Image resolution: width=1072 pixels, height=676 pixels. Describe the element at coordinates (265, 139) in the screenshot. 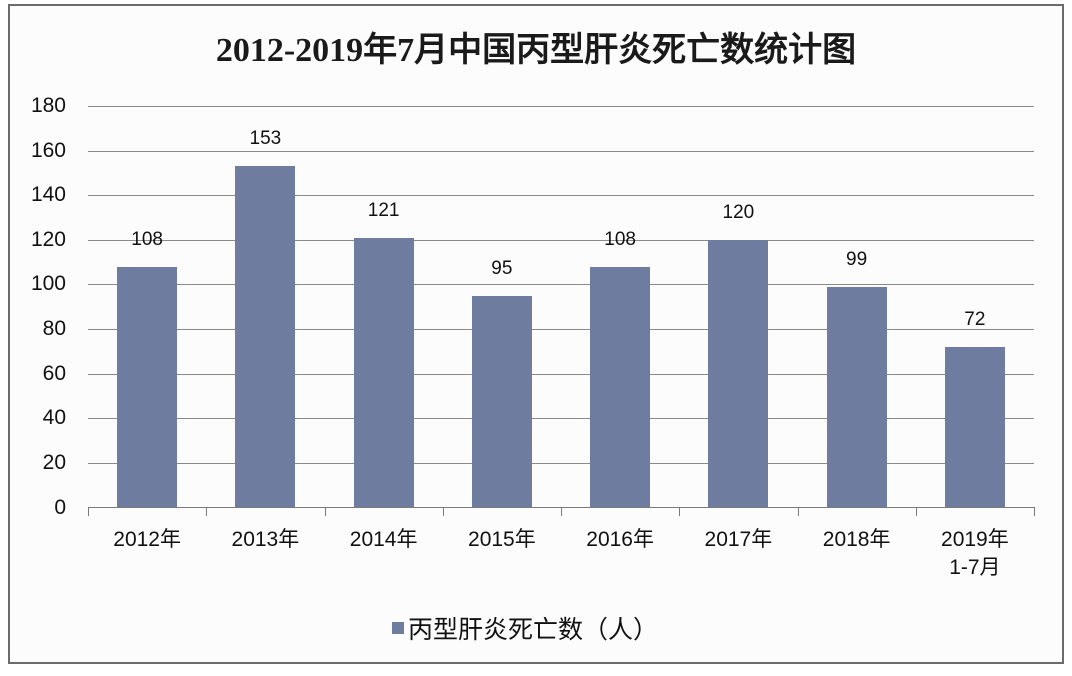

I see `bar-value-label: 153` at that location.